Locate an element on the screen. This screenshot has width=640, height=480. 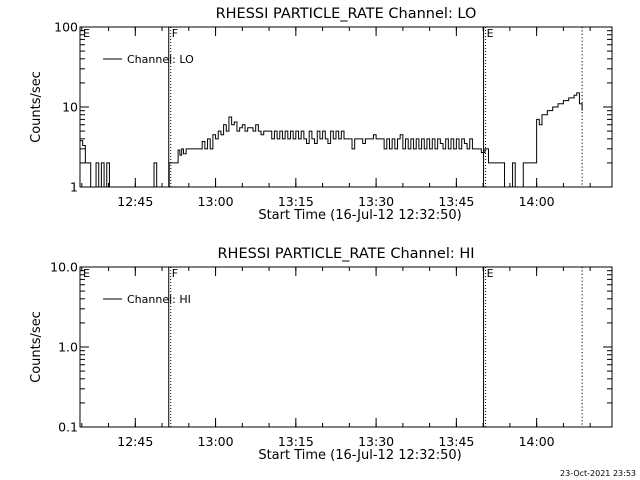
chart-title: RHESSI PARTICLE_RATE Channel: HI is located at coordinates (345, 254).